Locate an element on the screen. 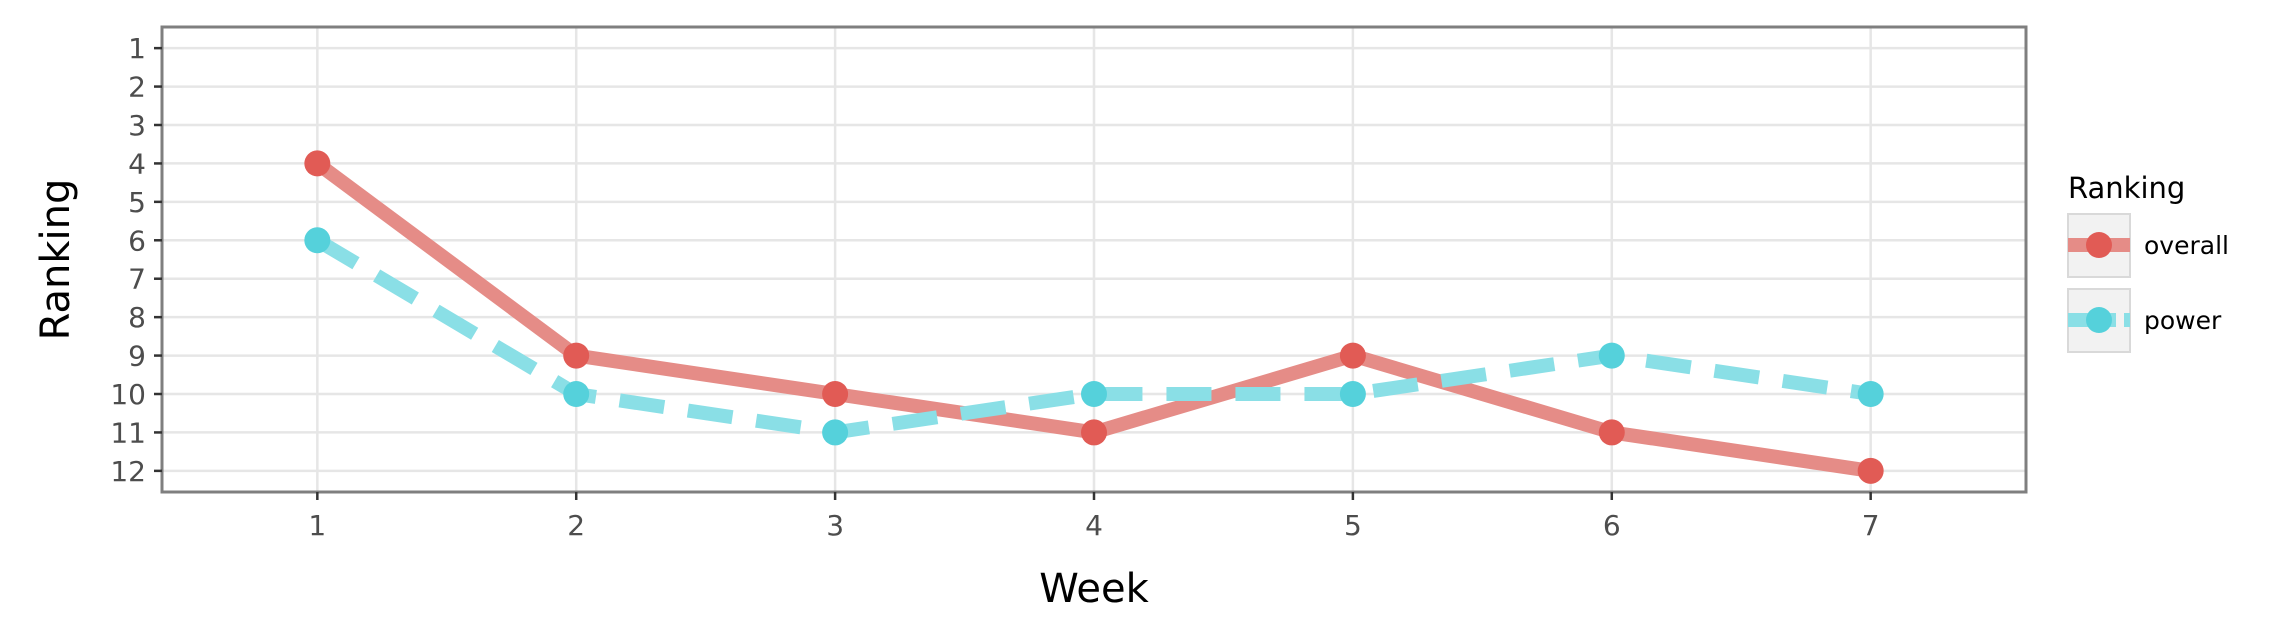 The height and width of the screenshot is (641, 2276). x-tick-label: 4 is located at coordinates (1094, 525).